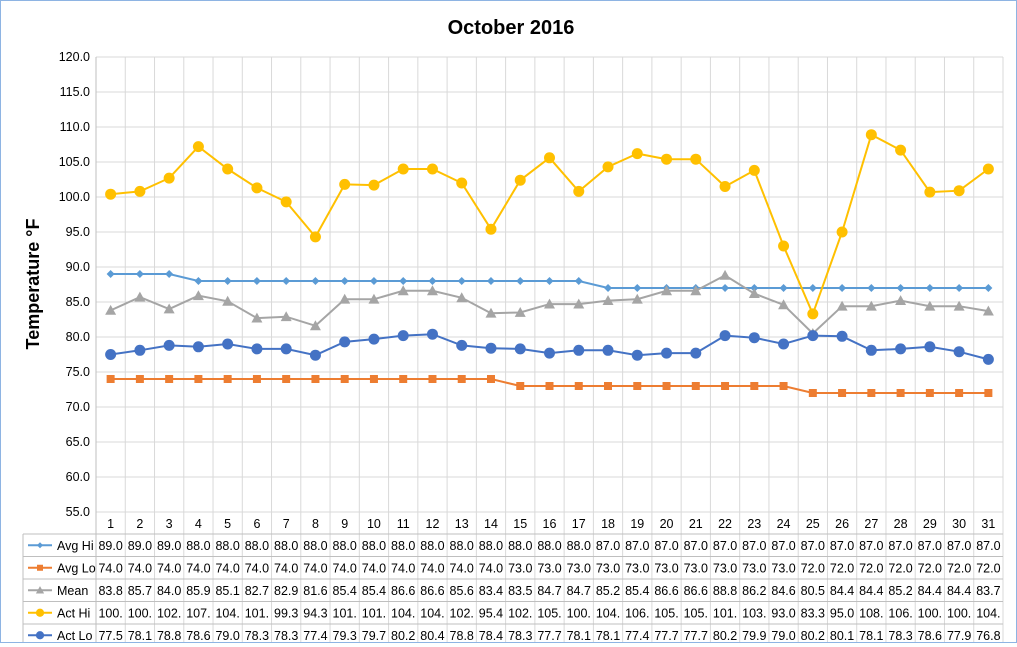 This screenshot has width=1017, height=647. I want to click on chart-title: October 2016, so click(511, 28).